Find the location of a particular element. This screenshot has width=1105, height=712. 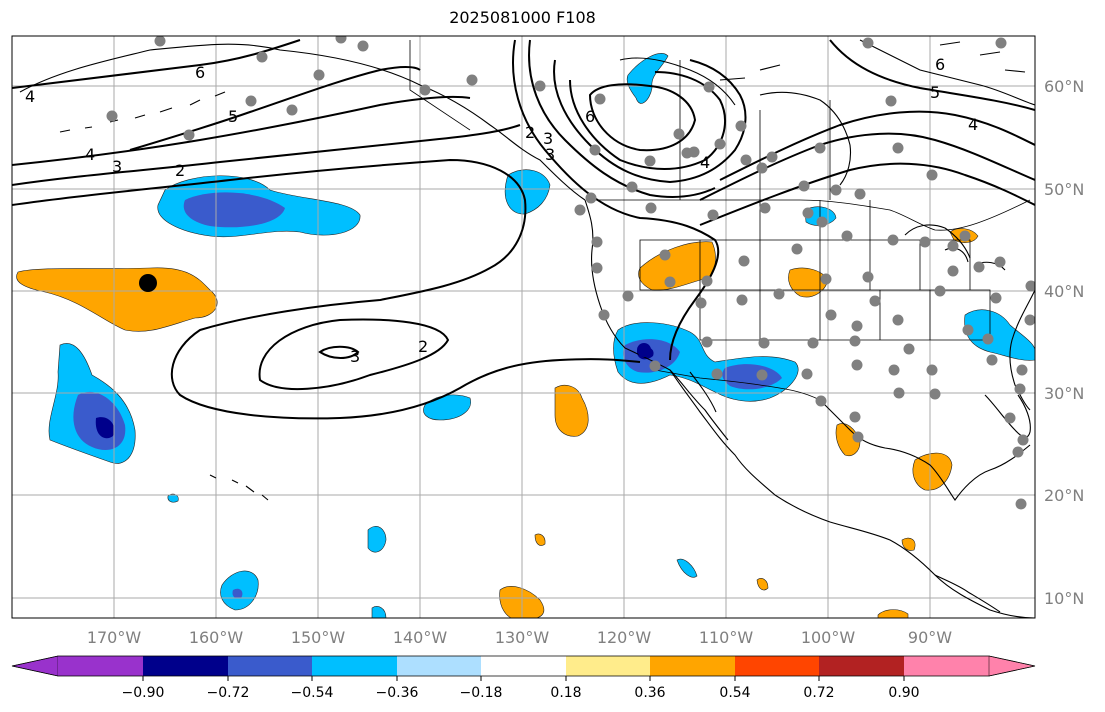

central-america is located at coordinates (967, 593).